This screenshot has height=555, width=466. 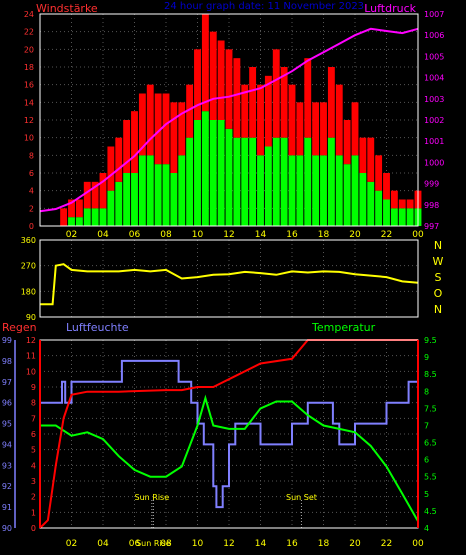 What do you see at coordinates (438, 277) in the screenshot?
I see `compass-label: S` at bounding box center [438, 277].